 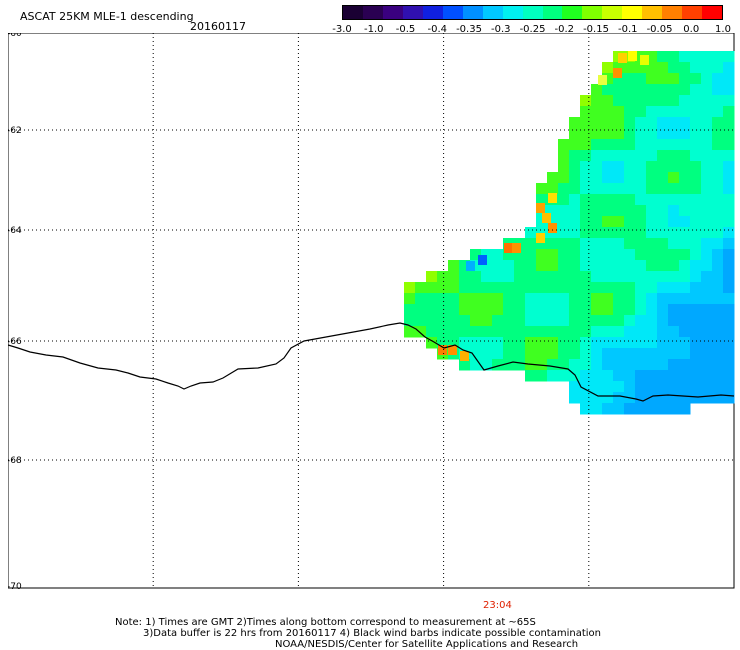 I want to click on color-scale-tick-label: -0.05, so click(x=659, y=29).